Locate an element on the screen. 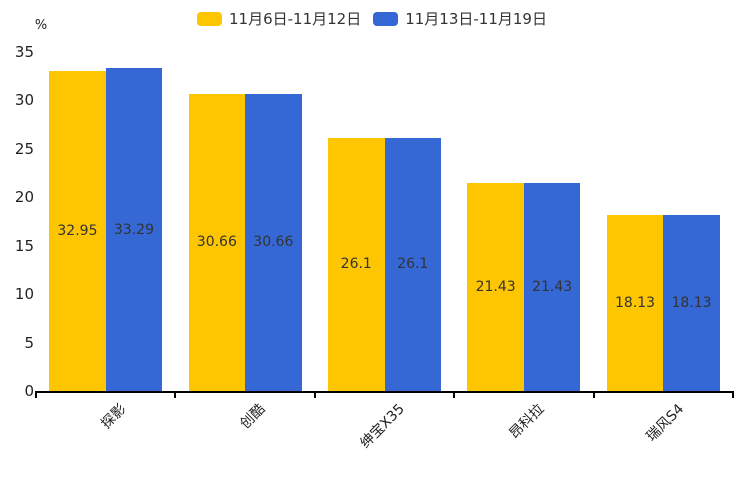 This screenshot has width=744, height=496. y-tick-label: 30 is located at coordinates (24, 100).